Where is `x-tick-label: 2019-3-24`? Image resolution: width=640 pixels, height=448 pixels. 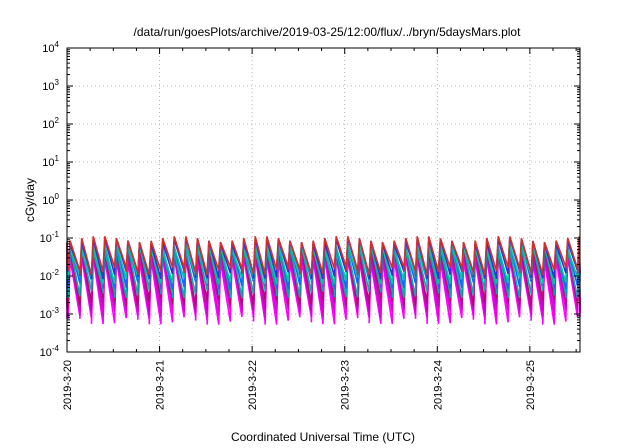
x-tick-label: 2019-3-24 is located at coordinates (438, 385).